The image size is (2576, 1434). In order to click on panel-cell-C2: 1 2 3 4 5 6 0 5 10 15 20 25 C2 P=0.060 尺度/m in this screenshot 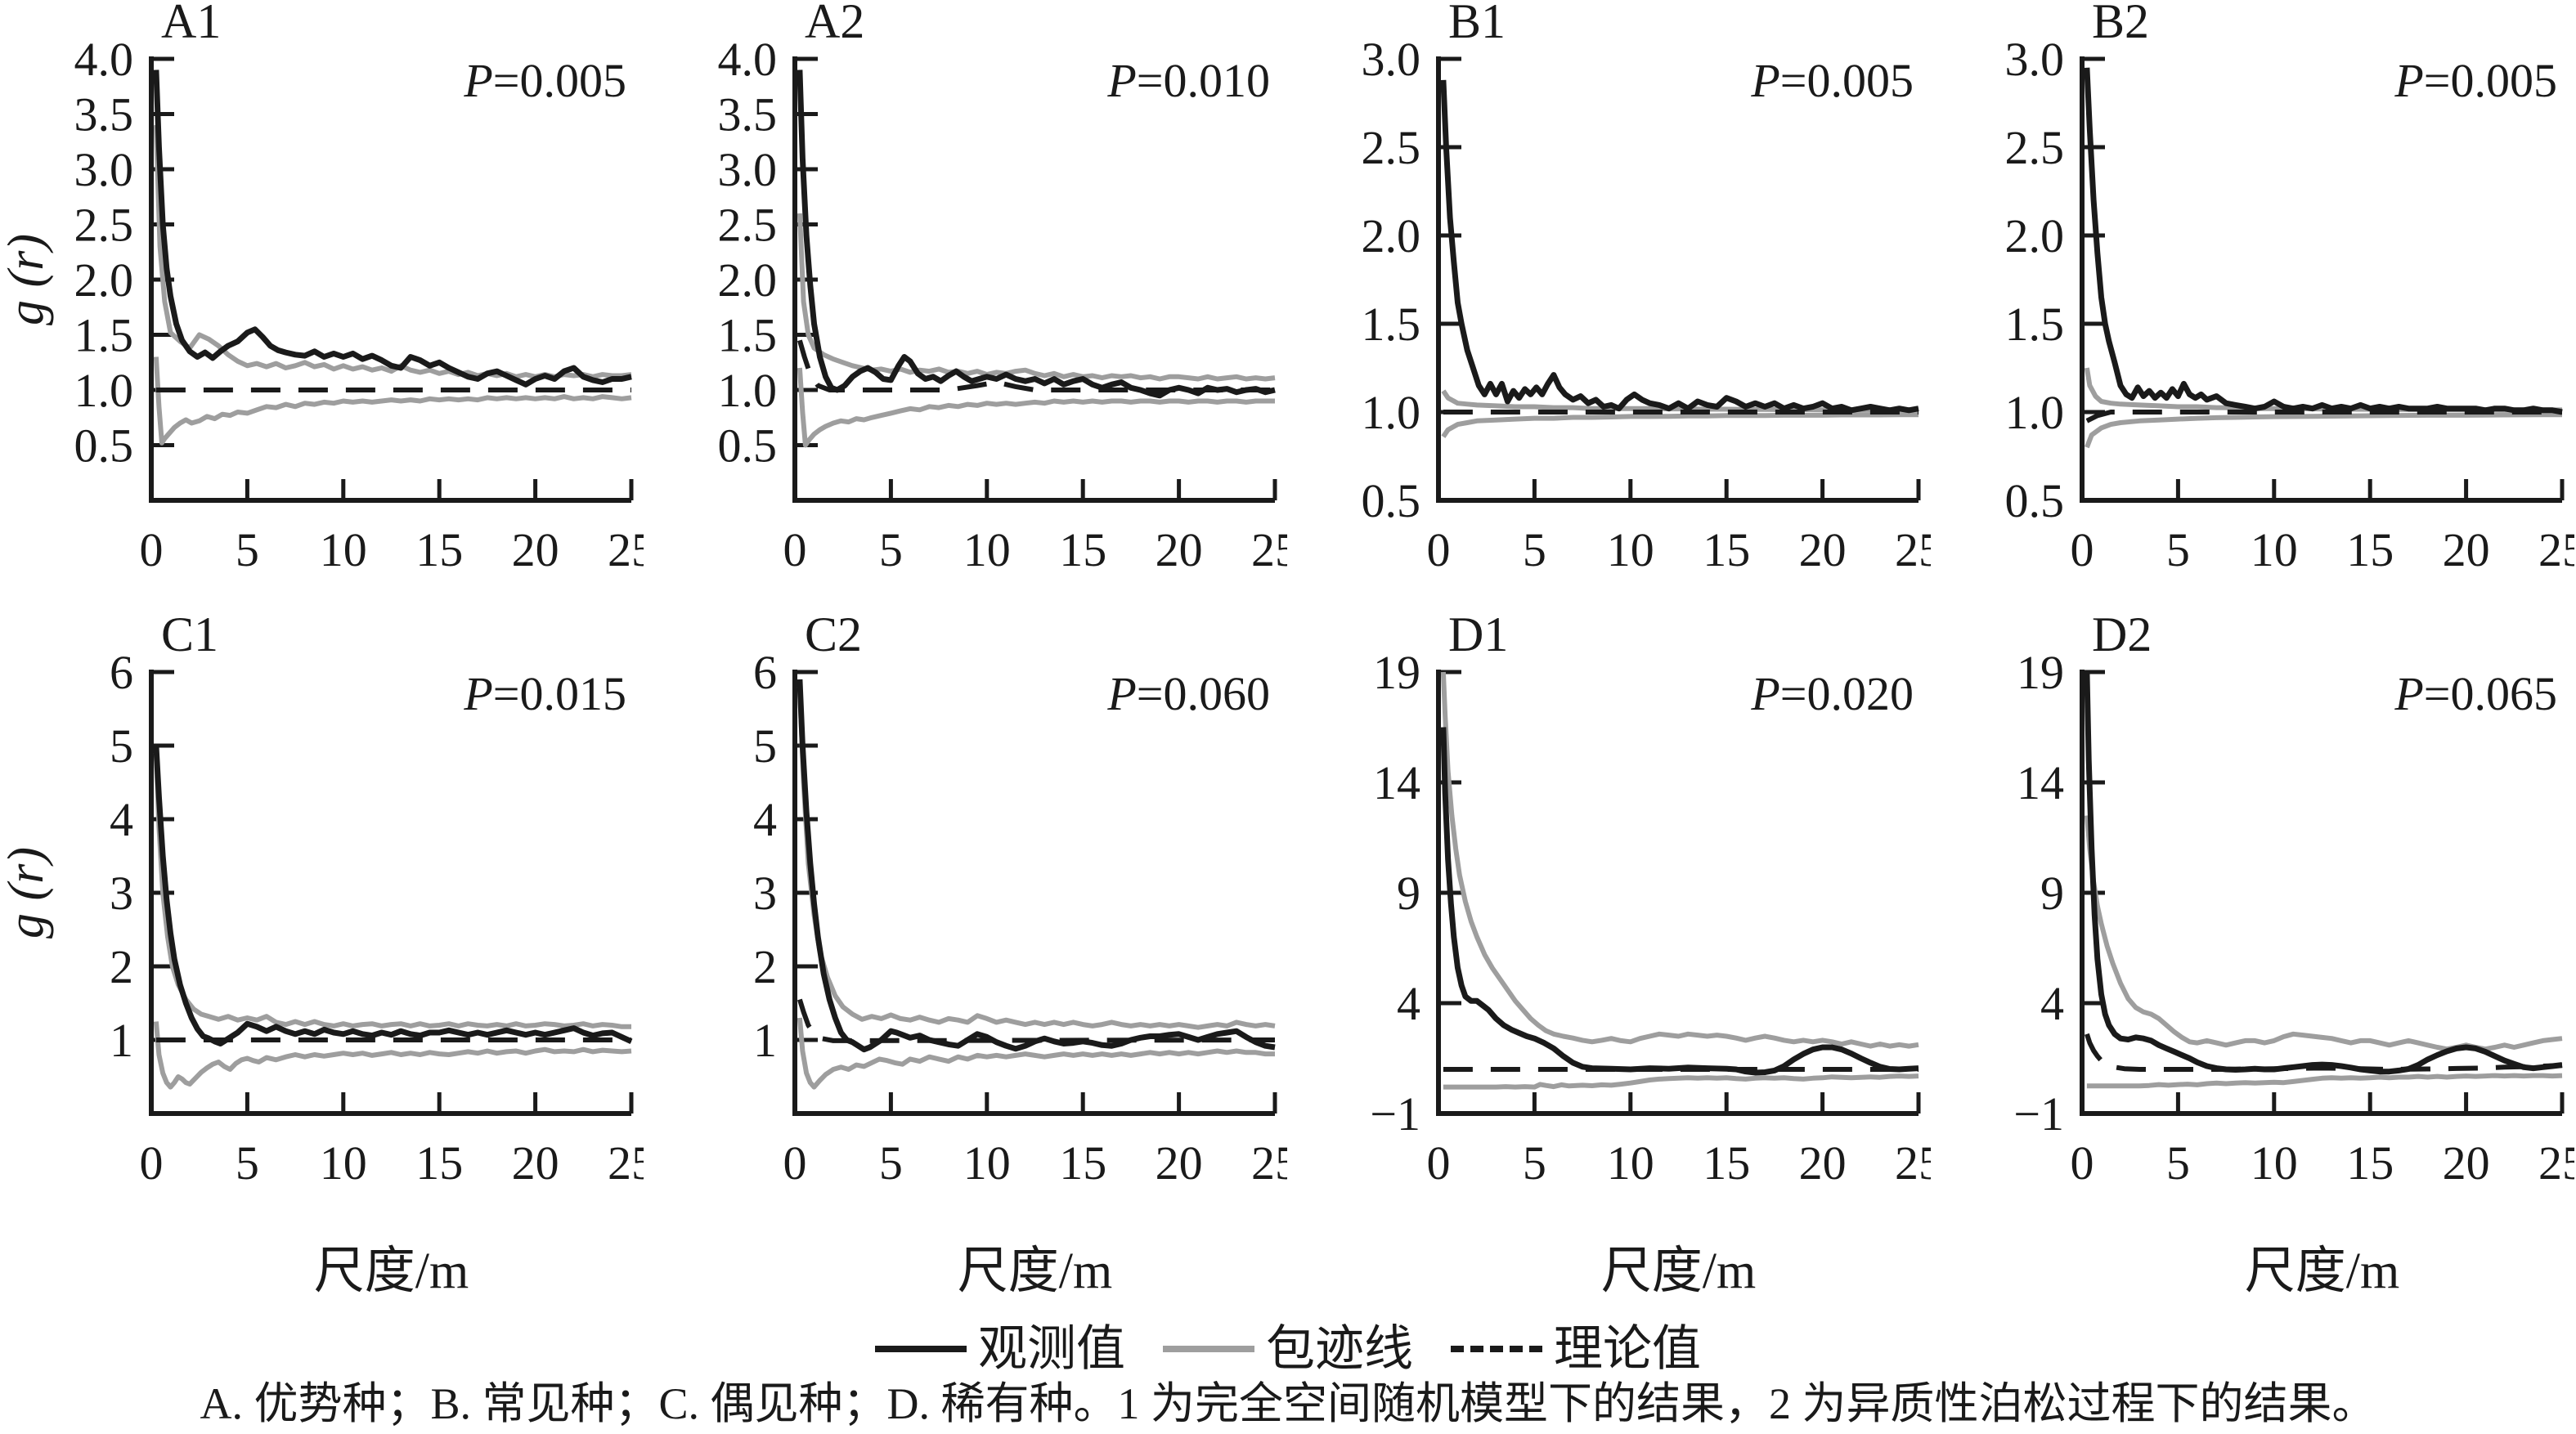, I will do `click(971, 965)`.